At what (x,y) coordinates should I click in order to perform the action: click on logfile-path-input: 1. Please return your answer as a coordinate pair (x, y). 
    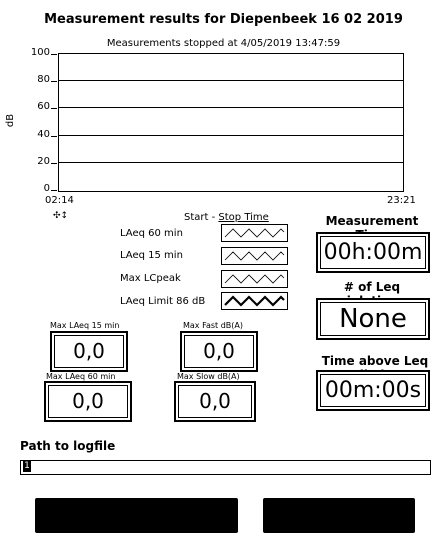
    Looking at the image, I should click on (225, 467).